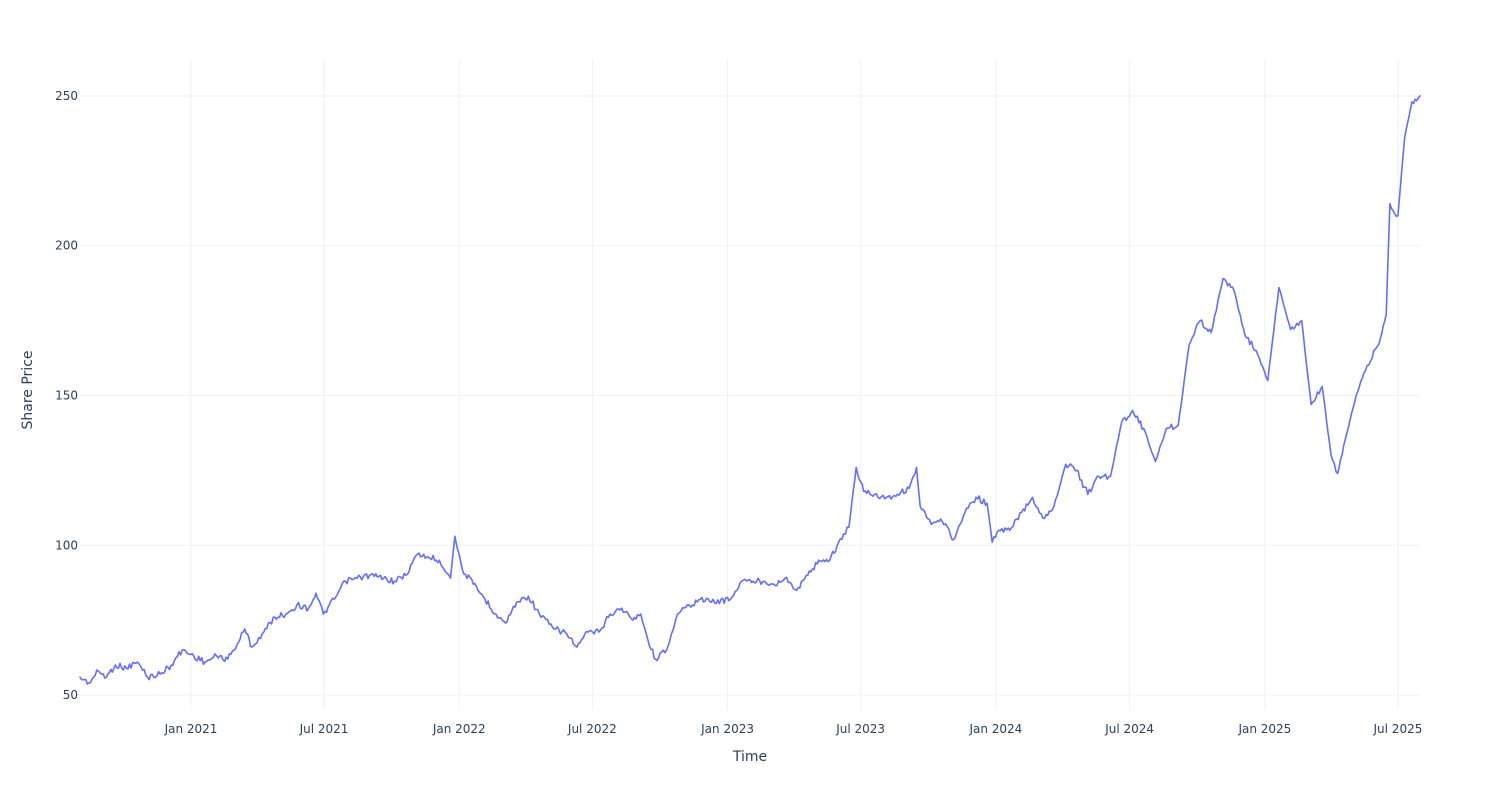 This screenshot has height=800, width=1500. What do you see at coordinates (66, 96) in the screenshot?
I see `y-tick-label: 250` at bounding box center [66, 96].